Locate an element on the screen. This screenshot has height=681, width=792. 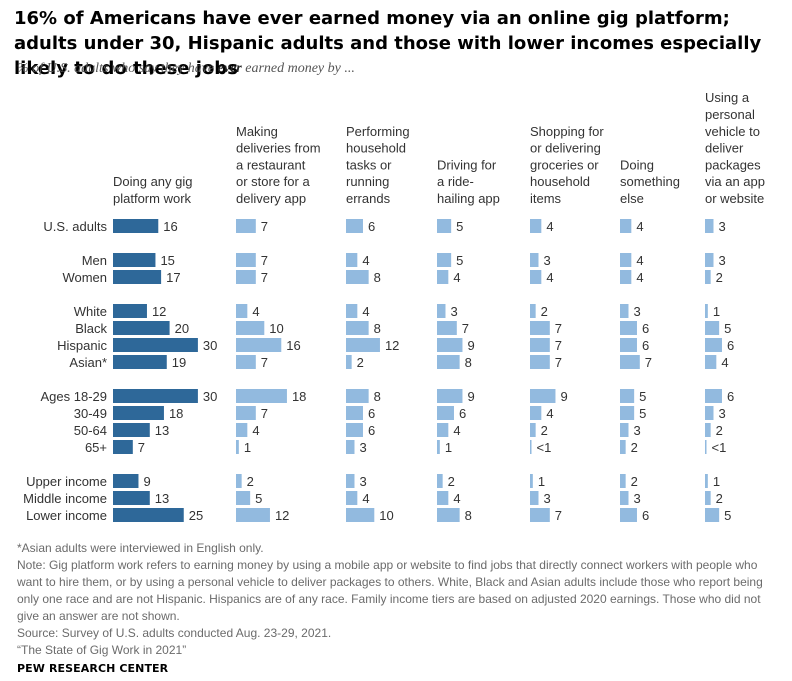
series-header-line: Using a is located at coordinates (727, 97).